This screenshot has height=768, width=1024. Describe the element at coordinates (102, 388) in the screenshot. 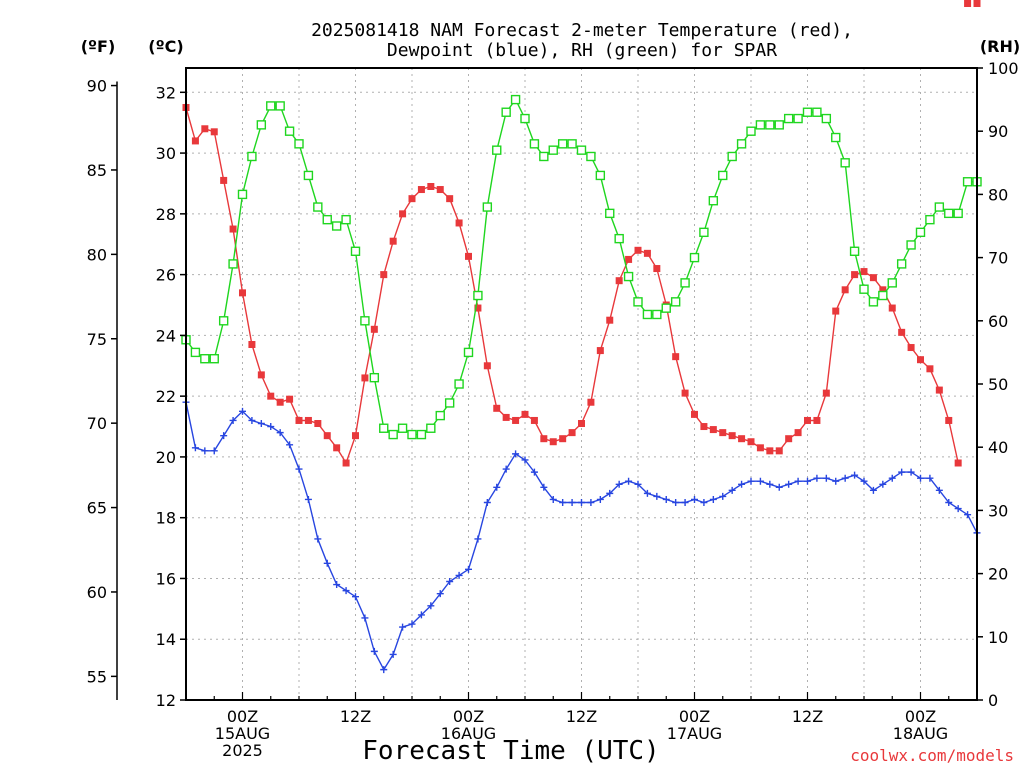

I see `fahrenheit-axis: 55 60 65 70 75 80 85 90` at that location.